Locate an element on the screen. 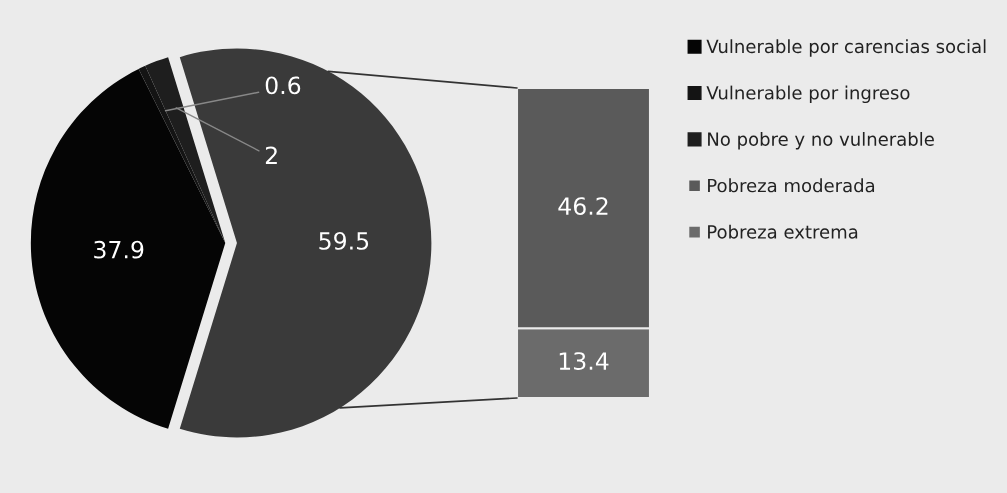 Image resolution: width=1007 pixels, height=493 pixels. data-label: 46.2 is located at coordinates (583, 206).